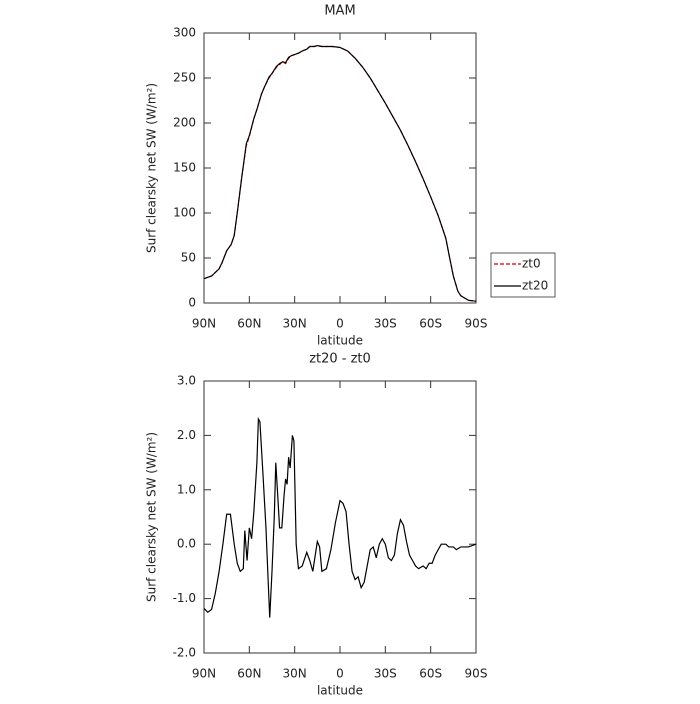  Describe the element at coordinates (184, 168) in the screenshot. I see `y-tick-label: 150` at that location.